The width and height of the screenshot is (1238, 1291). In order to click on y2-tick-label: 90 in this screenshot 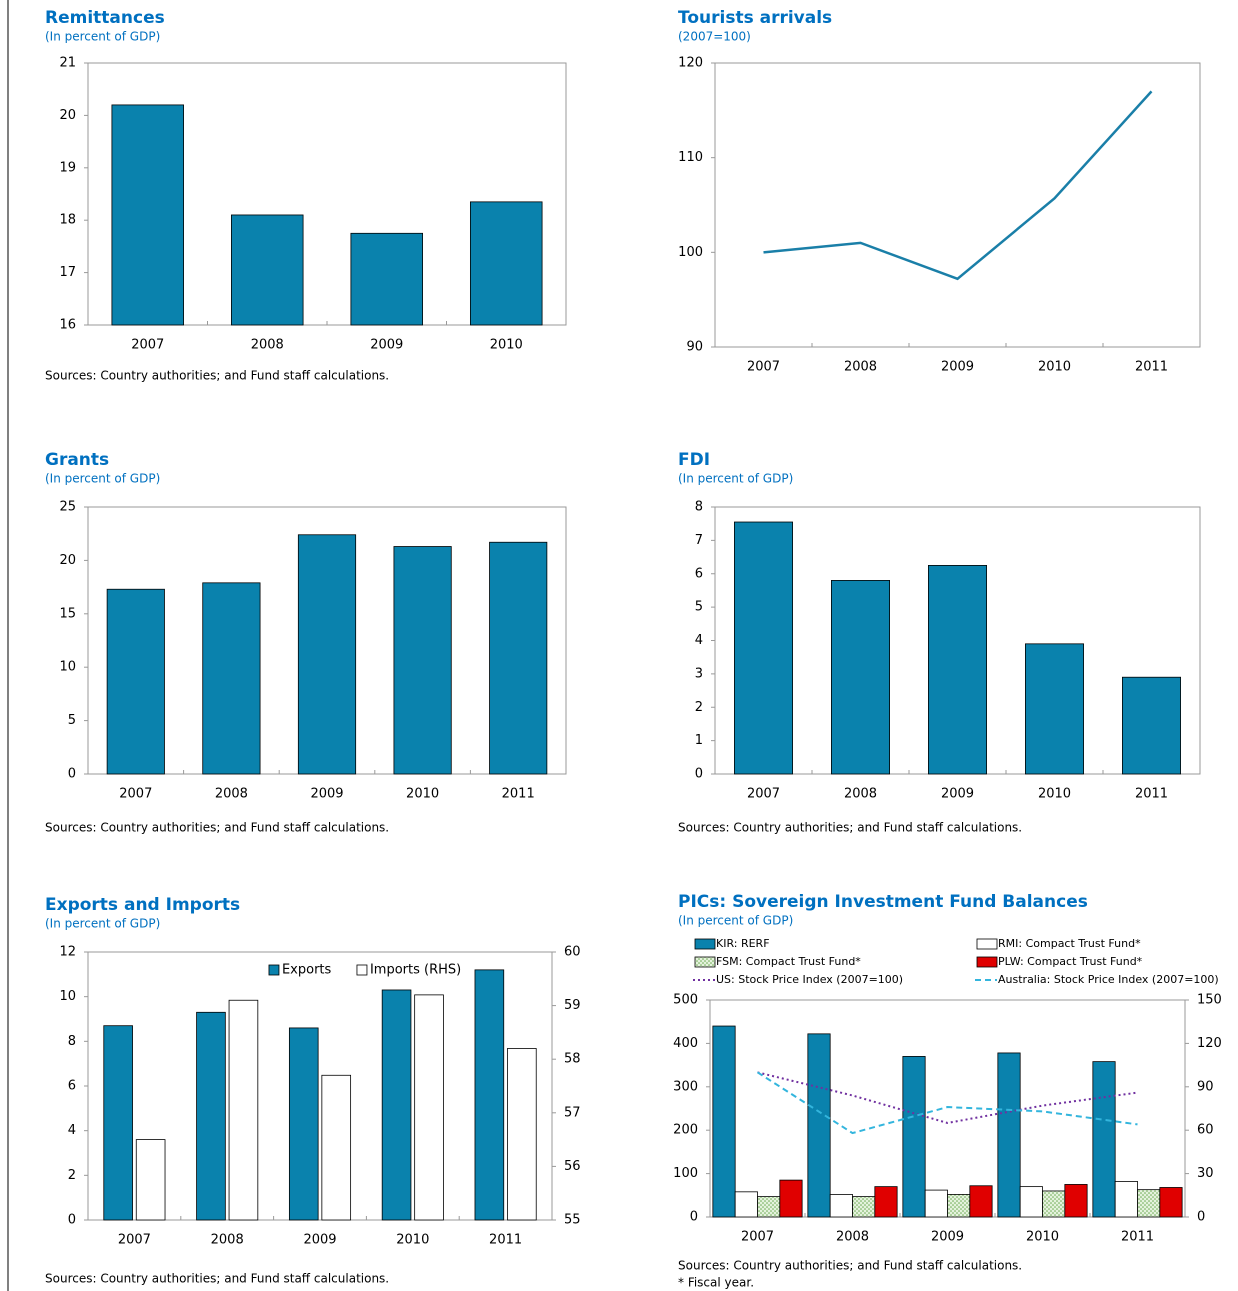, I will do `click(1205, 1086)`.